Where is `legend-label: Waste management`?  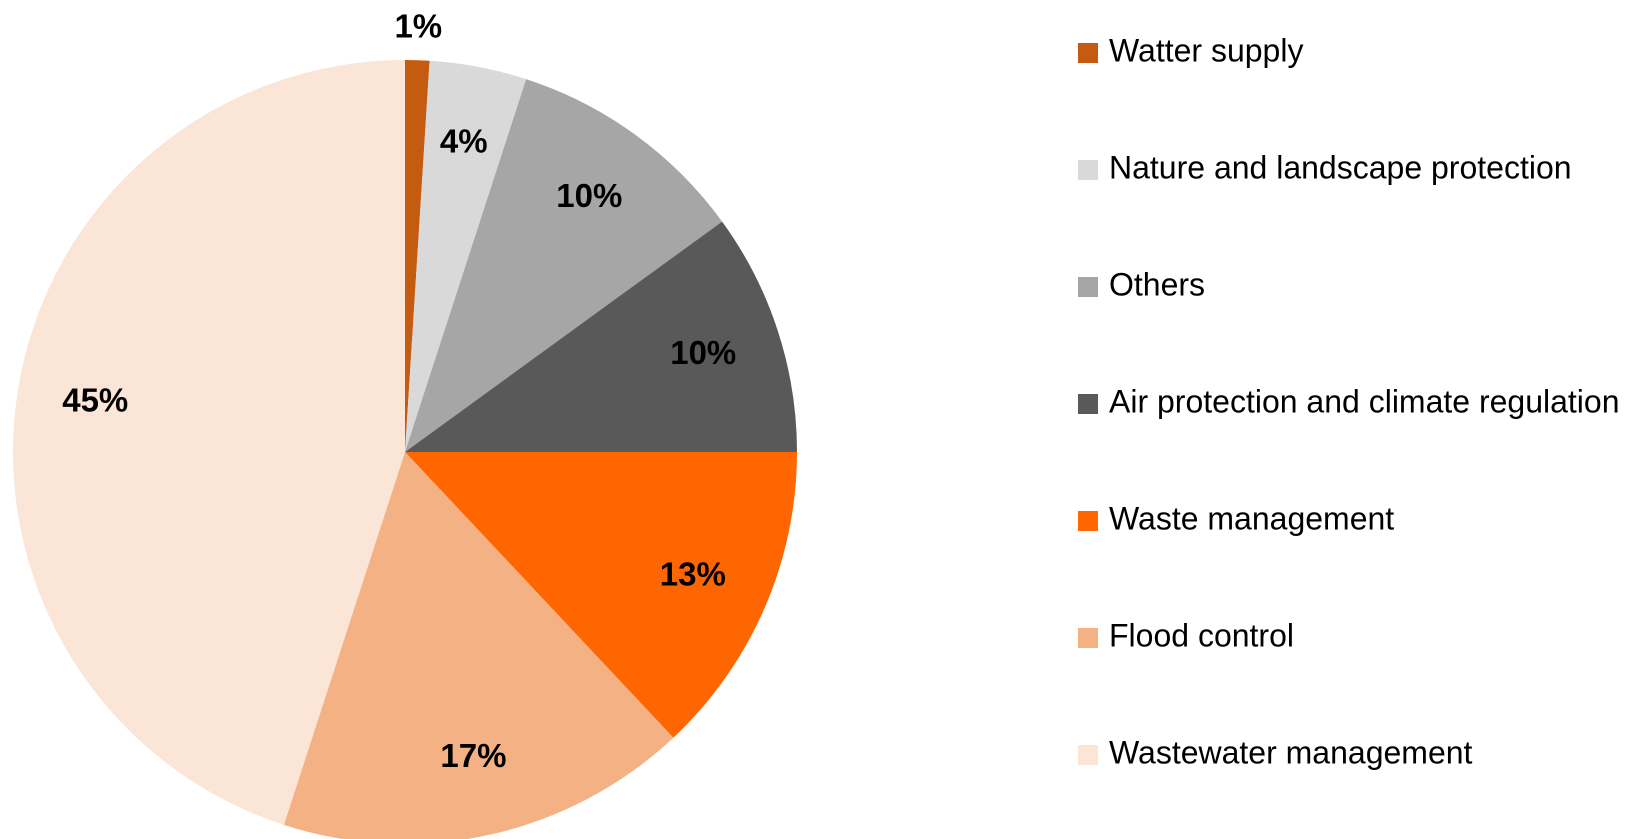 legend-label: Waste management is located at coordinates (1251, 518).